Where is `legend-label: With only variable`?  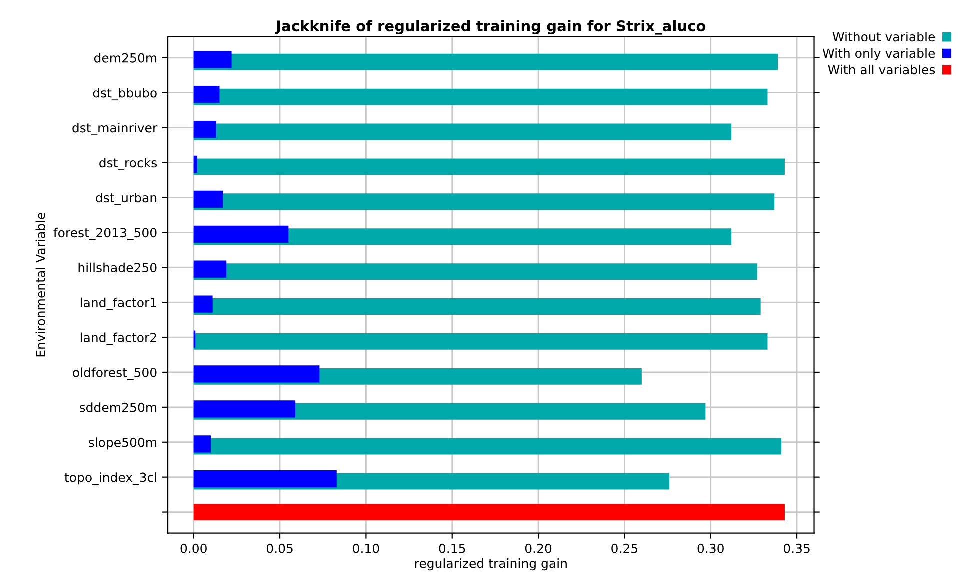
legend-label: With only variable is located at coordinates (879, 54).